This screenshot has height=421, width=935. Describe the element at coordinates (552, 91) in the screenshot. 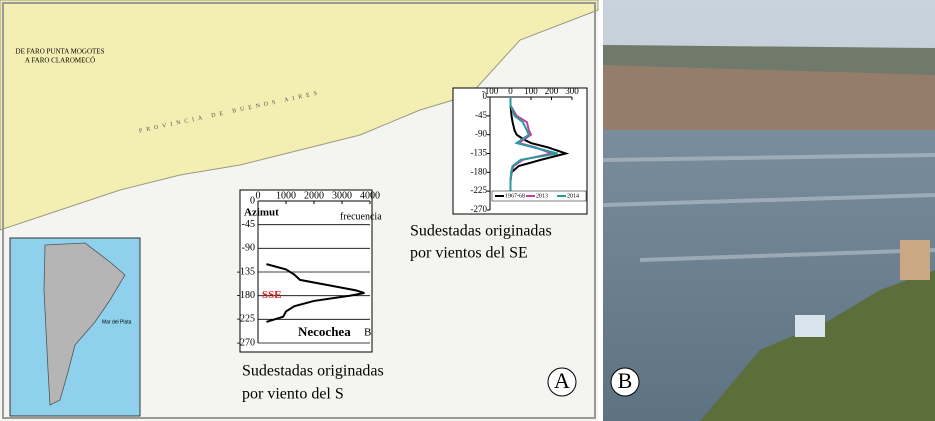

I see `x-tick-label: 200` at that location.